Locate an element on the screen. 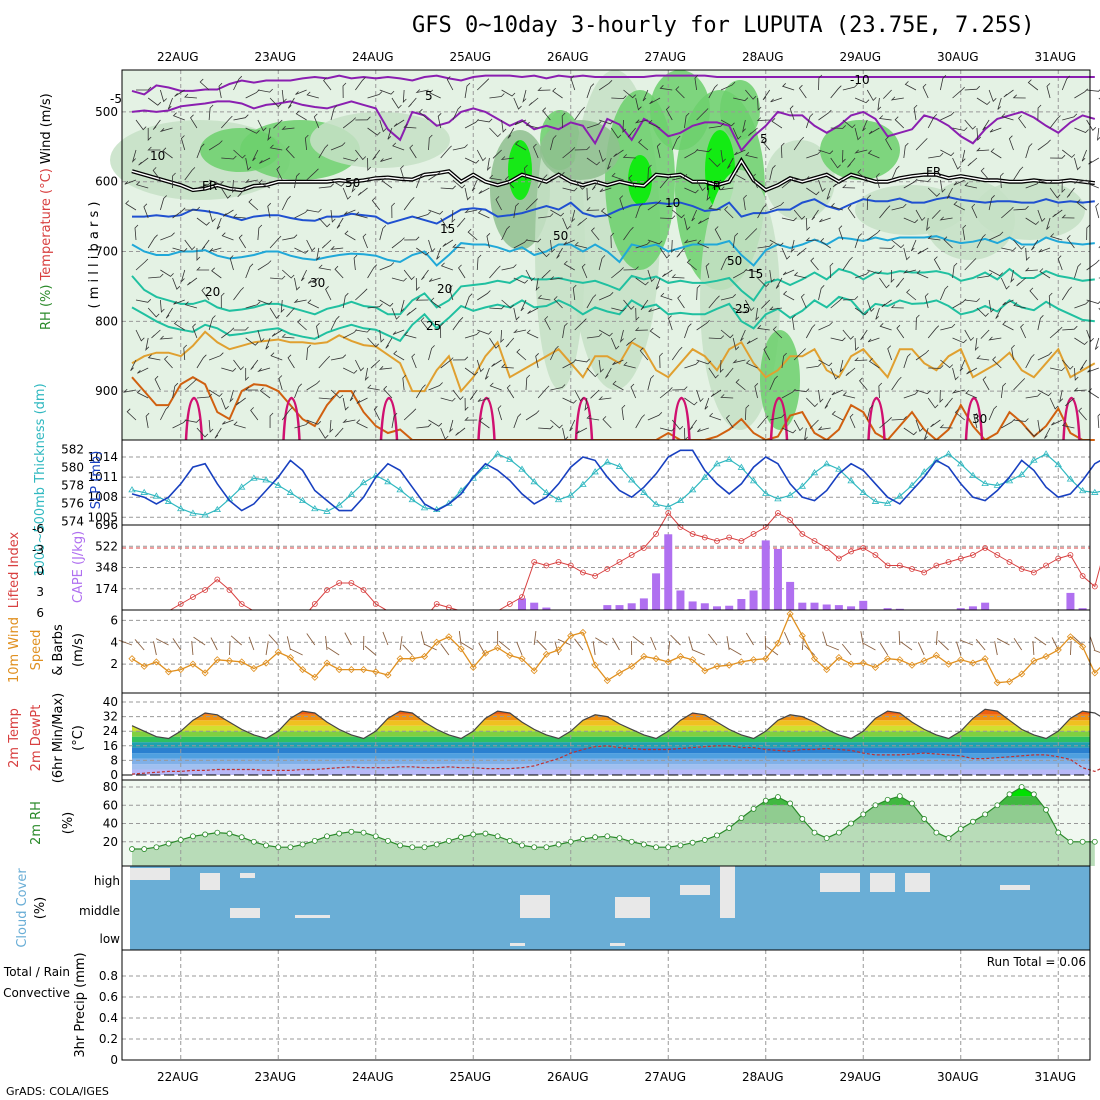 This screenshot has width=1100, height=1100. panel-bg is located at coordinates (606, 1005).